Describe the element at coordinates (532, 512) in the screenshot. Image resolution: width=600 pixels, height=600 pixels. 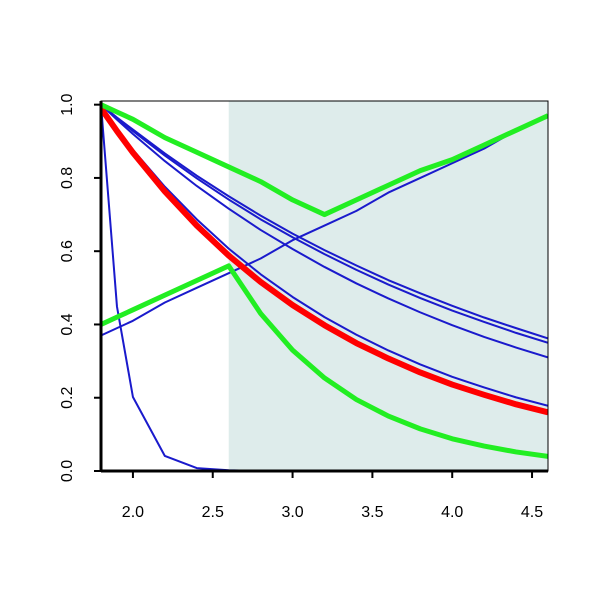
I see `x-tick-label: 4.5` at that location.